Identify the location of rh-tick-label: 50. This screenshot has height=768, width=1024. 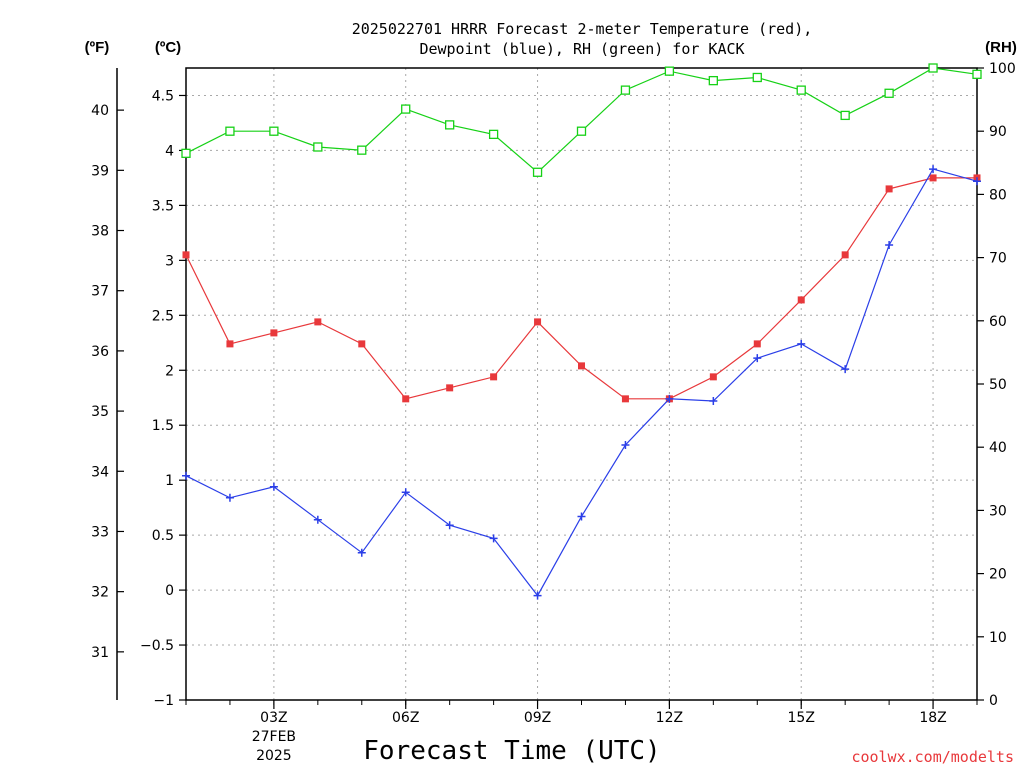
(998, 385).